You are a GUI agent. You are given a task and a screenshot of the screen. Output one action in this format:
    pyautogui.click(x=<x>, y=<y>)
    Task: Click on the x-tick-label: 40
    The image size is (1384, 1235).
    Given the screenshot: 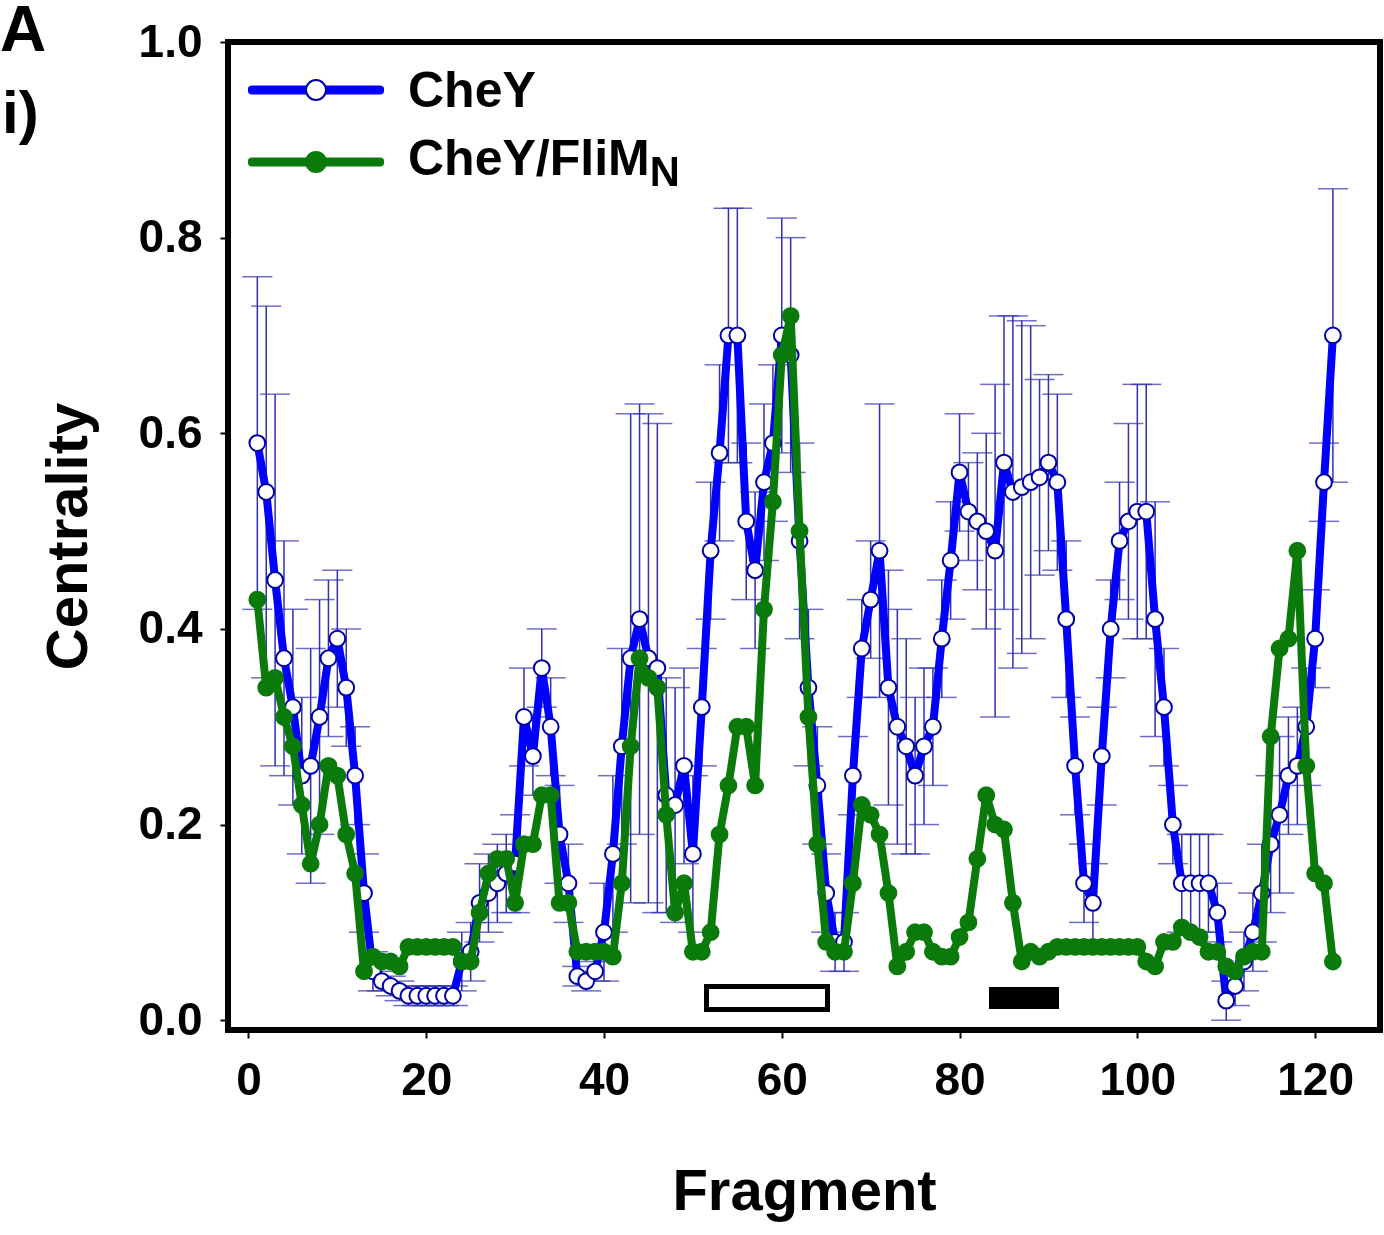 What is the action you would take?
    pyautogui.click(x=604, y=1078)
    